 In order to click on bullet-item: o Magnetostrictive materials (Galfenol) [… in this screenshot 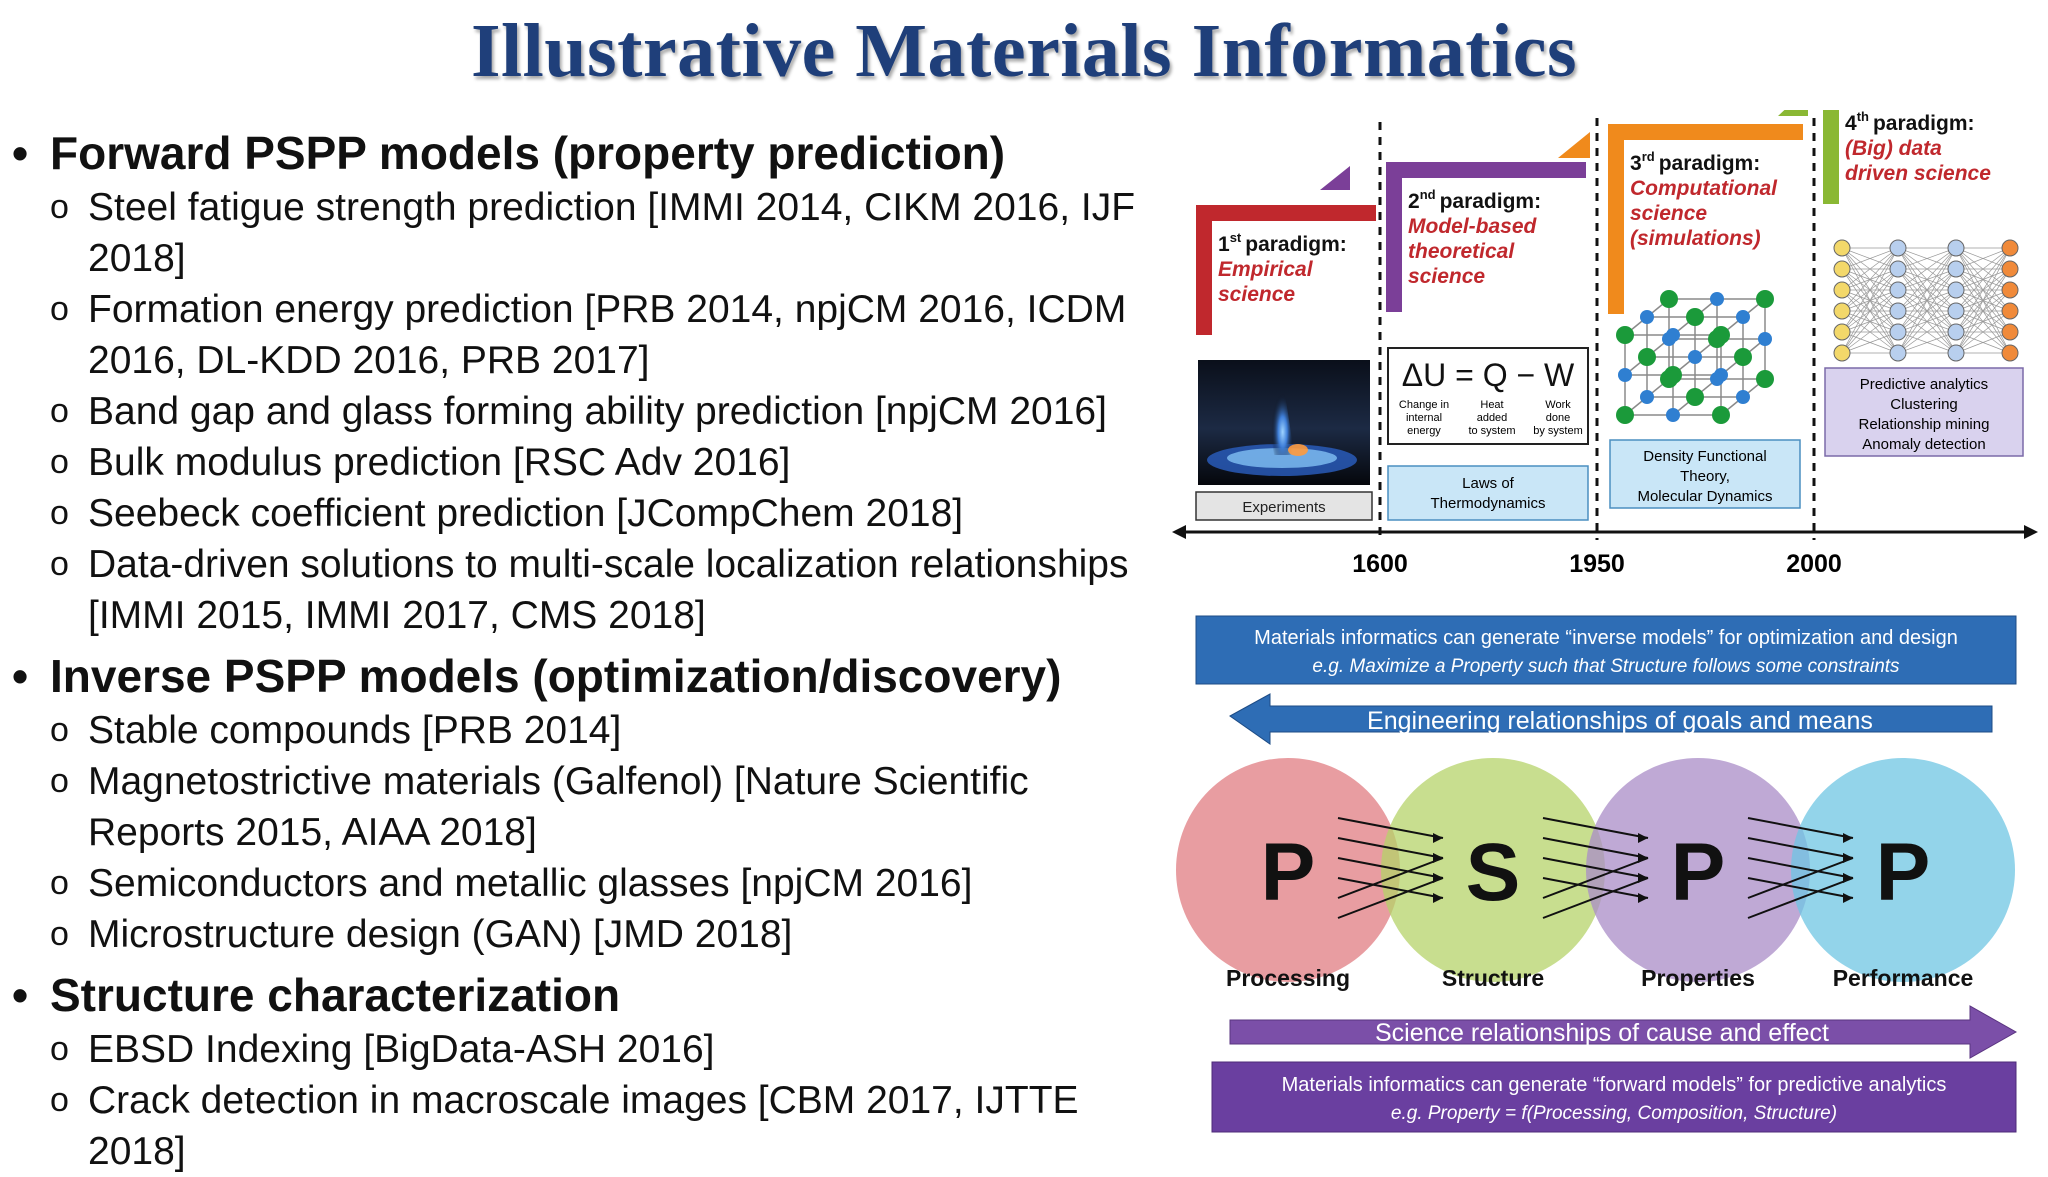, I will do `click(583, 807)`.